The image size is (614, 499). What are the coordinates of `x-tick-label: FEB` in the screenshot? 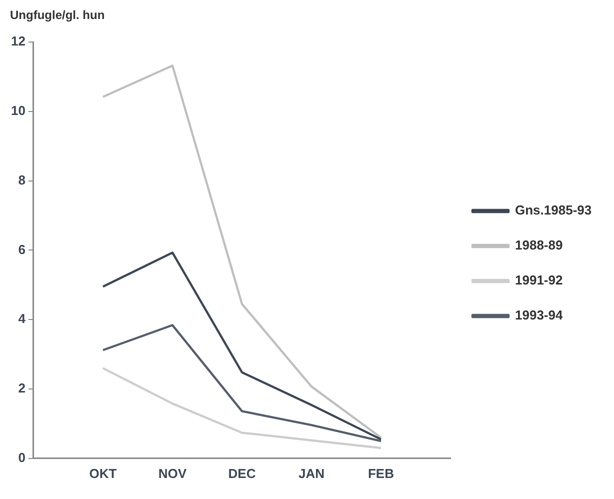 It's located at (381, 473).